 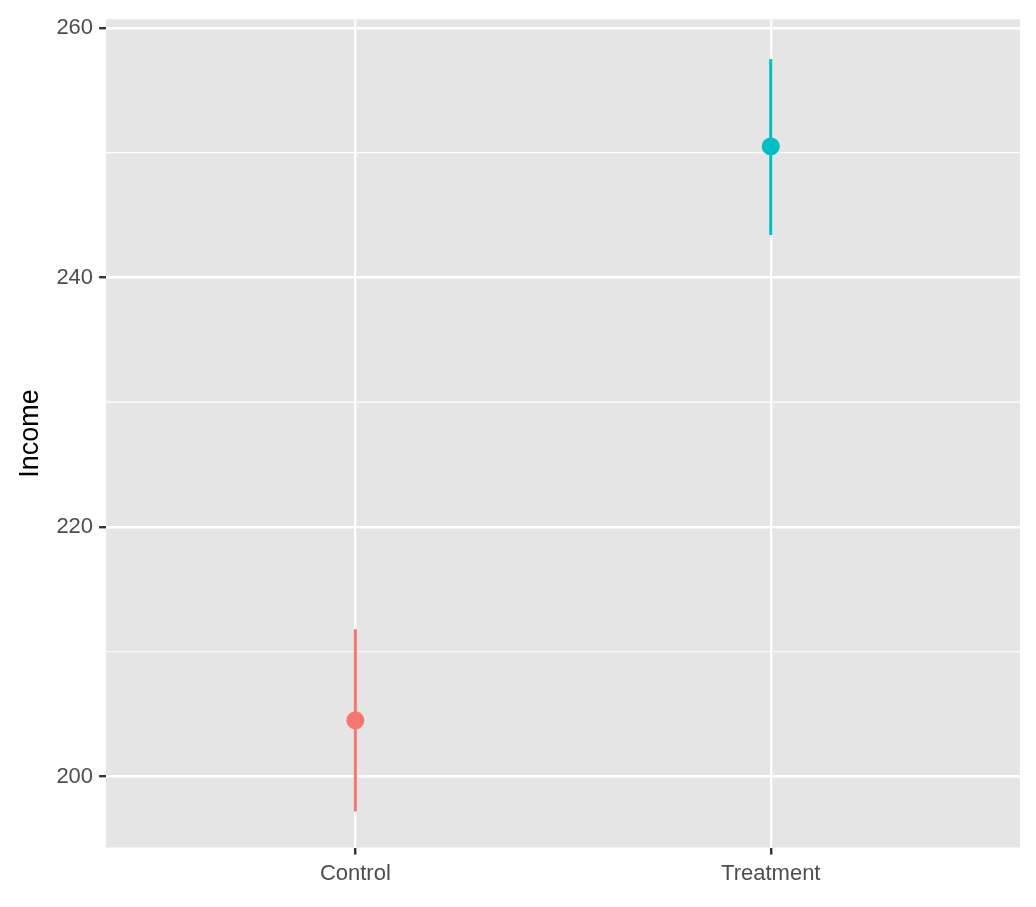 What do you see at coordinates (75, 775) in the screenshot?
I see `y-tick-label: 200` at bounding box center [75, 775].